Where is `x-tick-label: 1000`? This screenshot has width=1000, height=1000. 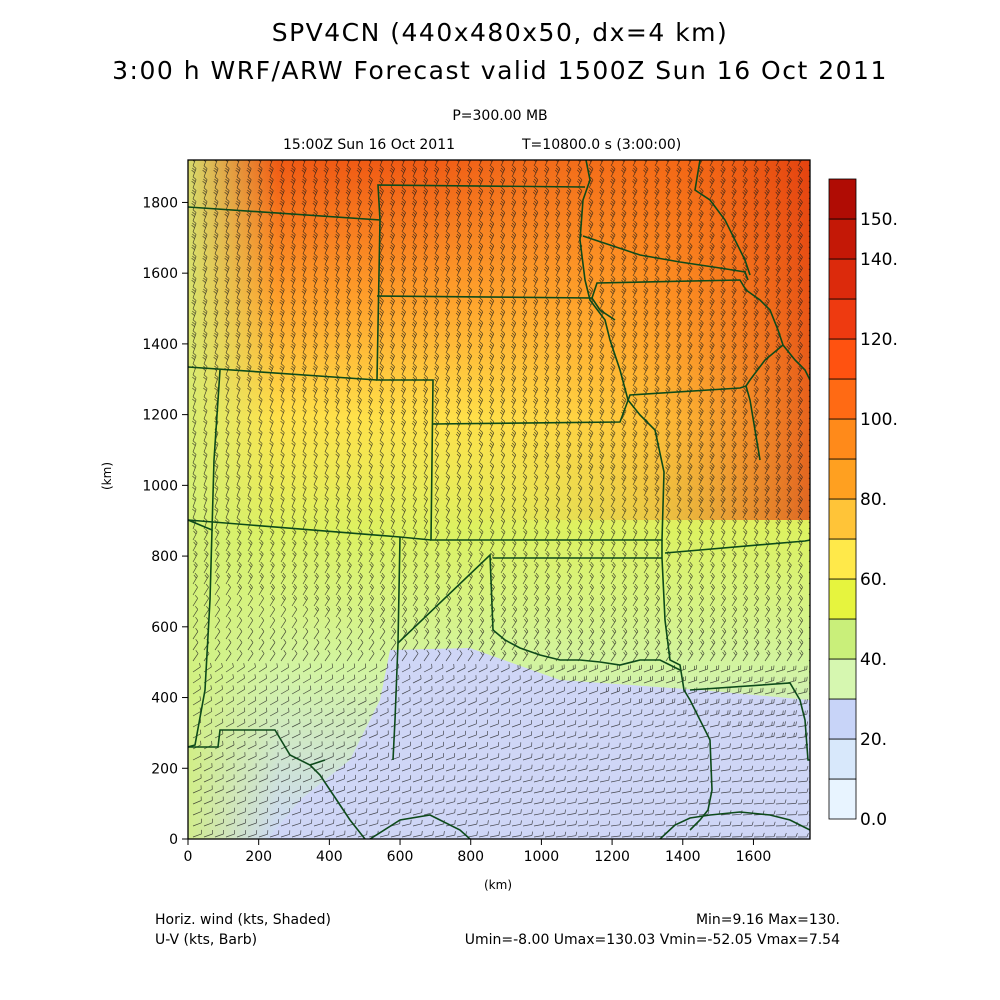 x-tick-label: 1000 is located at coordinates (542, 857).